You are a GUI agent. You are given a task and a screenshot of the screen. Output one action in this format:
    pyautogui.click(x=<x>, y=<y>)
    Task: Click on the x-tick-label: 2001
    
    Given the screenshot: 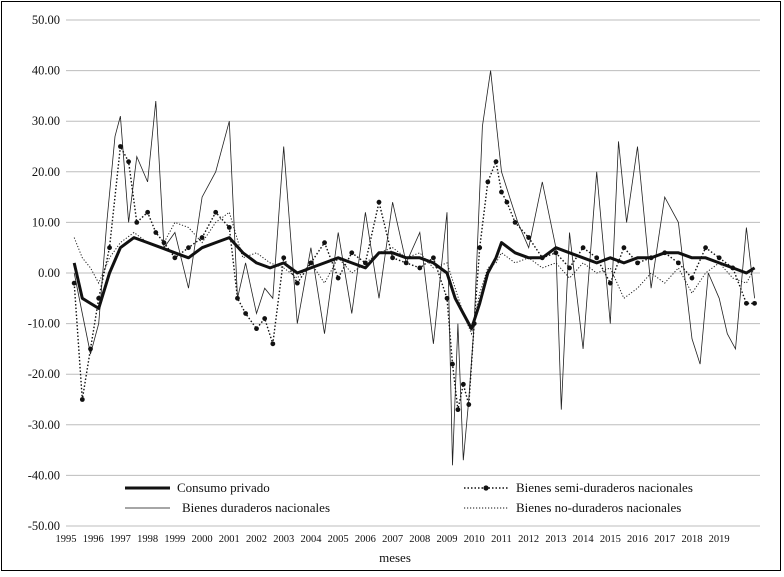 What is the action you would take?
    pyautogui.click(x=229, y=539)
    